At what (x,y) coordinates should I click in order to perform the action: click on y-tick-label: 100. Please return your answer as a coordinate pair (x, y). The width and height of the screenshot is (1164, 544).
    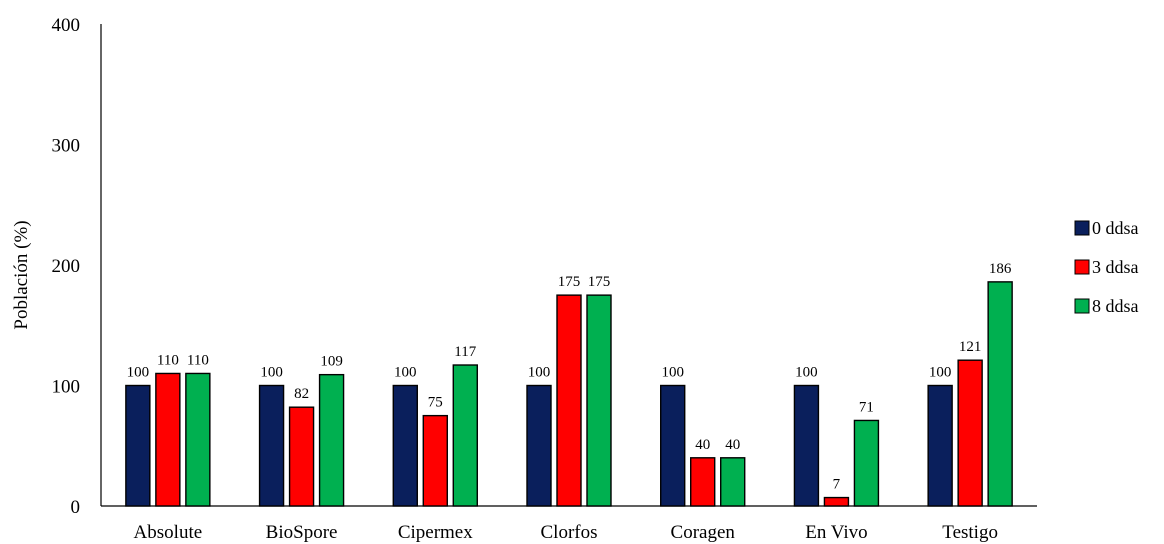
    Looking at the image, I should click on (66, 387).